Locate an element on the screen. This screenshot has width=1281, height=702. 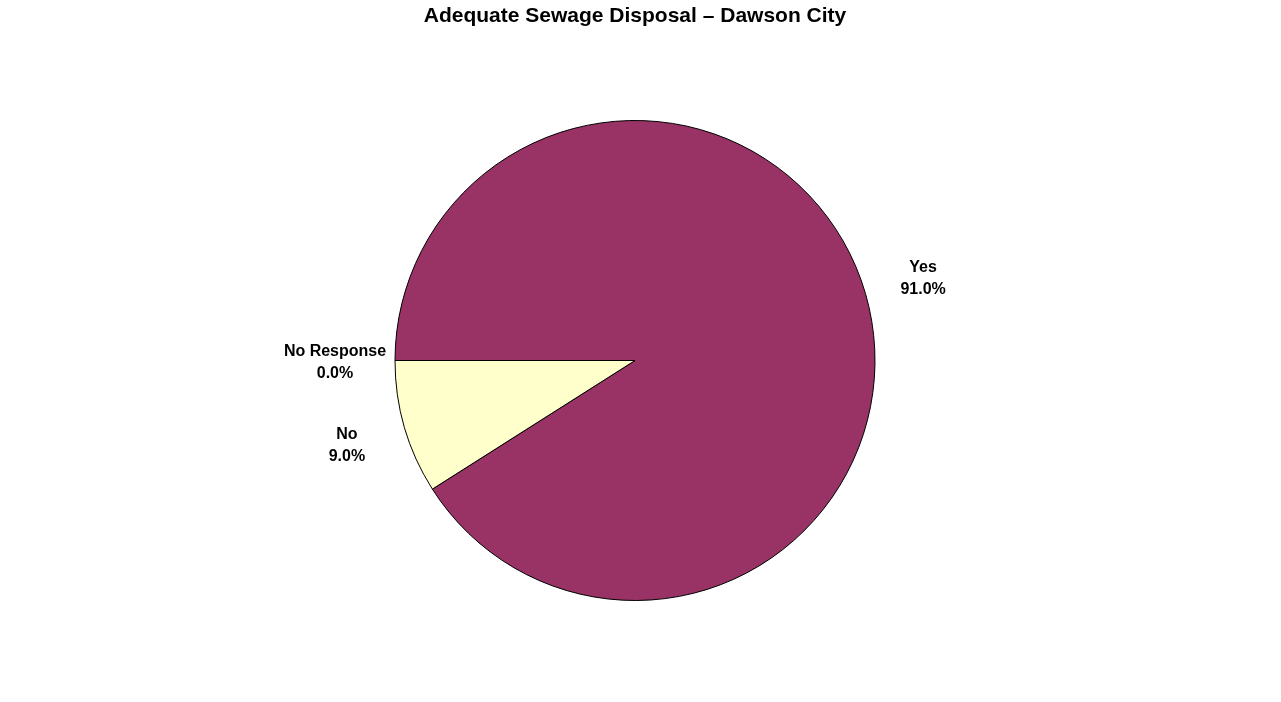
text: 0.0% is located at coordinates (335, 372).